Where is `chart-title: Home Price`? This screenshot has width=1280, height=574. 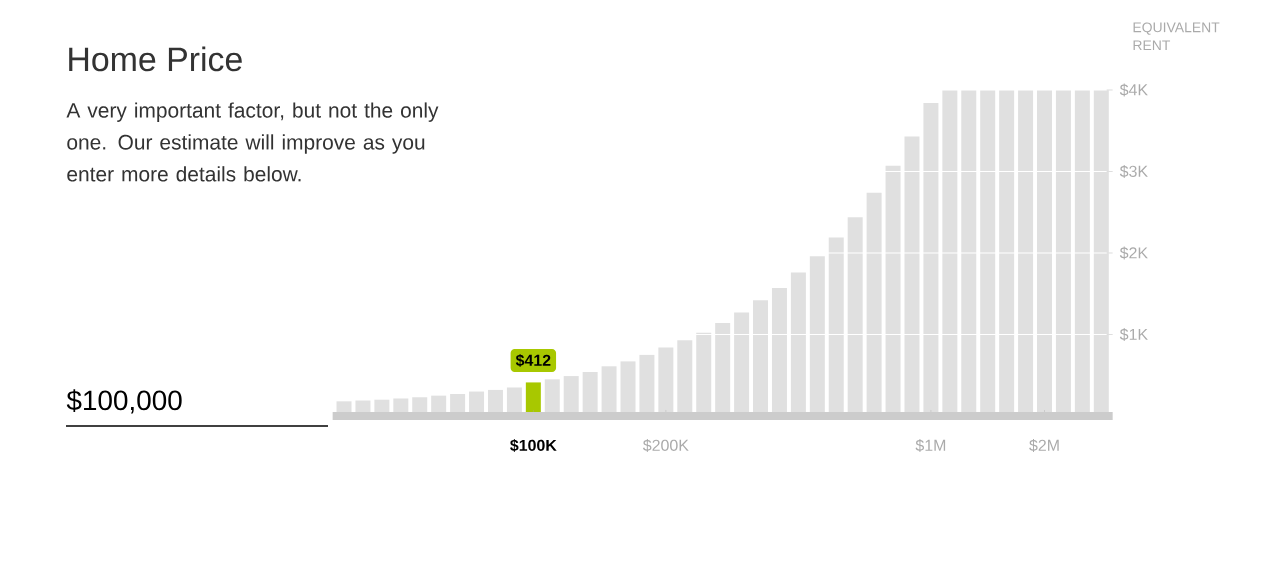 chart-title: Home Price is located at coordinates (155, 59).